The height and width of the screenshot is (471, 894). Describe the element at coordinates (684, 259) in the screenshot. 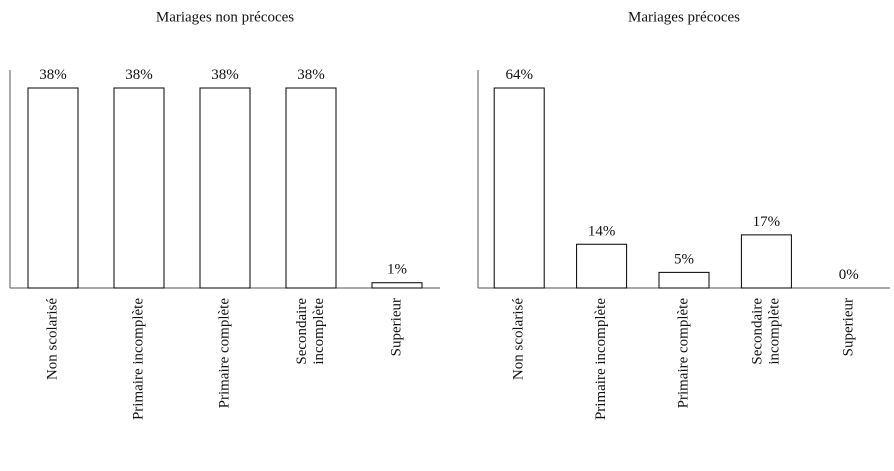

I see `data-label: 5%` at that location.